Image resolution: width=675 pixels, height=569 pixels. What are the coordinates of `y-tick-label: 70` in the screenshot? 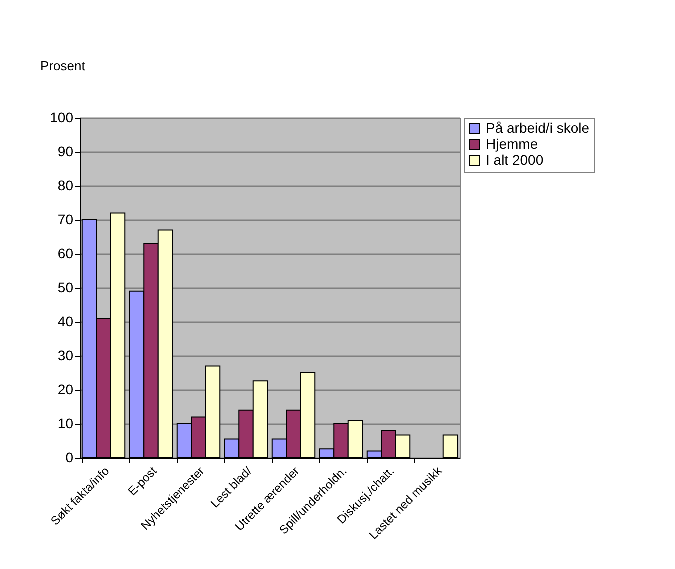 It's located at (66, 220).